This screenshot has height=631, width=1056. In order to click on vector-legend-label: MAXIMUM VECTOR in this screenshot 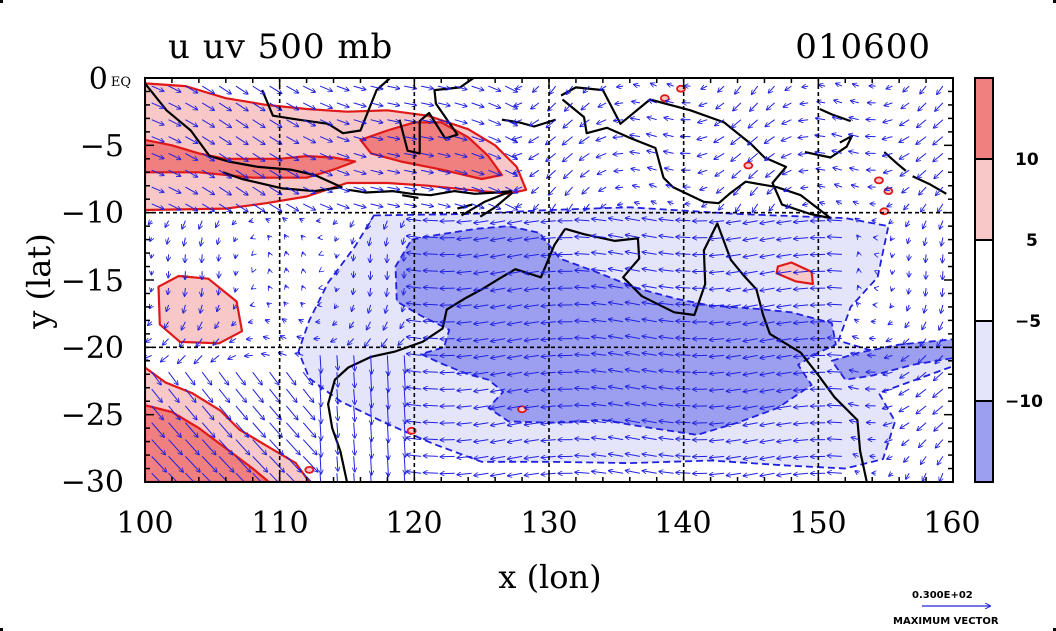, I will do `click(946, 621)`.